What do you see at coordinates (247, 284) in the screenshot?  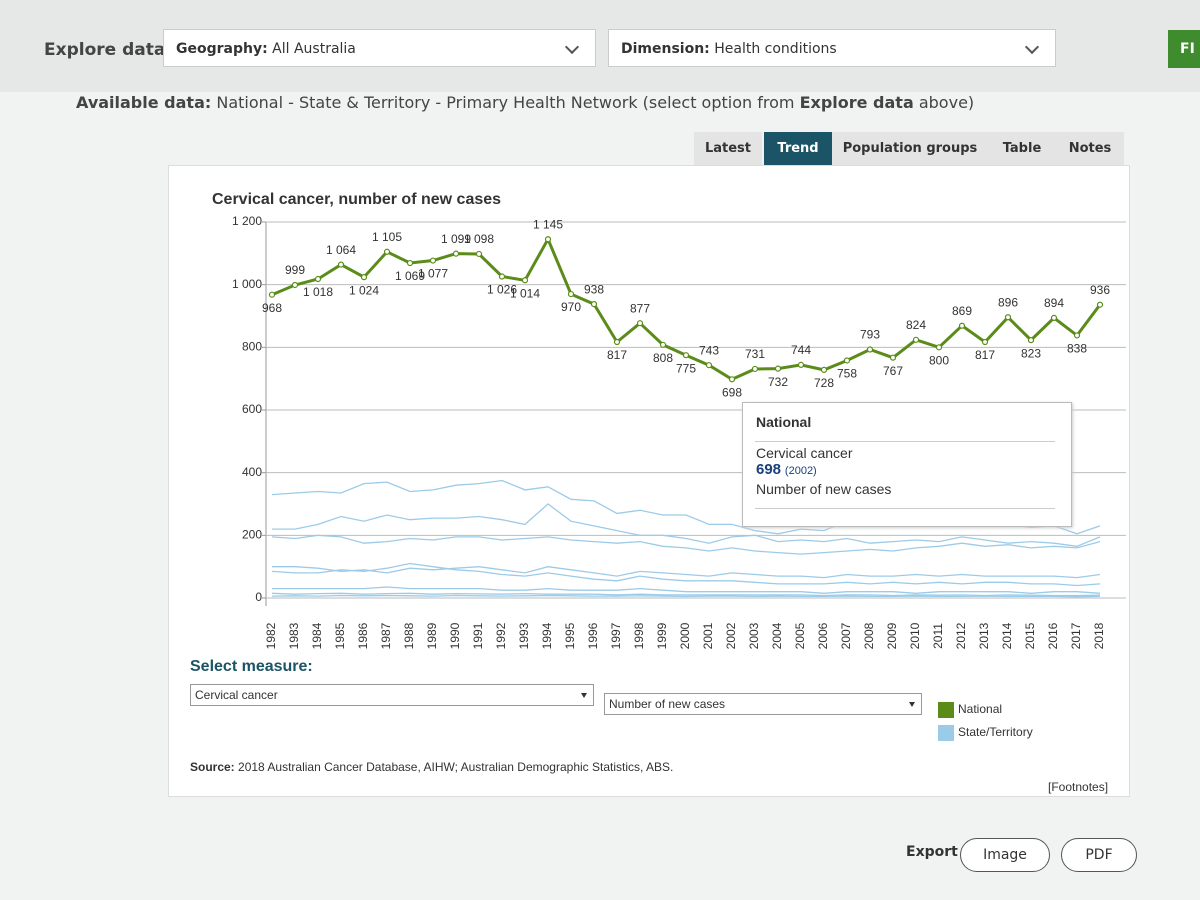 I see `y-tick-label: 1 000` at bounding box center [247, 284].